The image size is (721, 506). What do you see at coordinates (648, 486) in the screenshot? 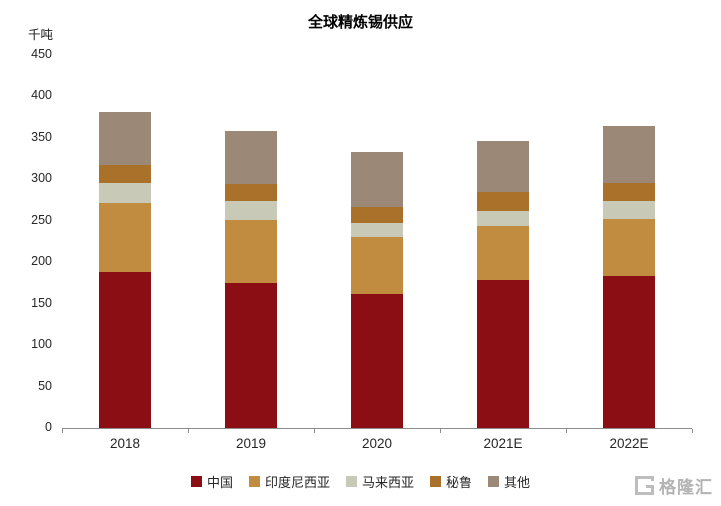
I see `gelonghui-g-icon-bar` at bounding box center [648, 486].